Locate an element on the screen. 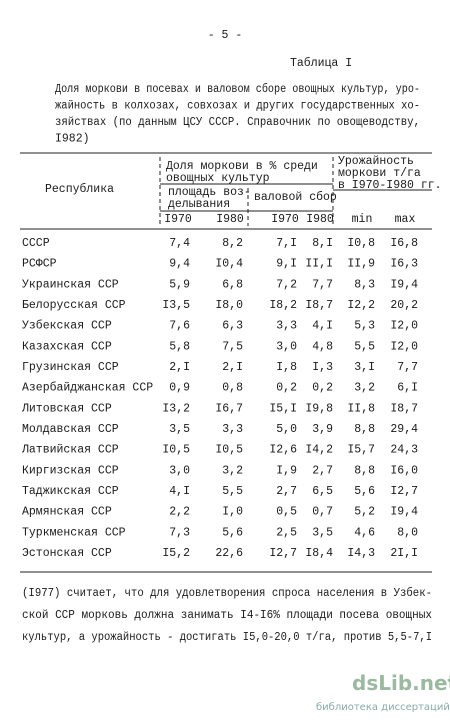 The height and width of the screenshot is (723, 450). cell: 8,I is located at coordinates (322, 243).